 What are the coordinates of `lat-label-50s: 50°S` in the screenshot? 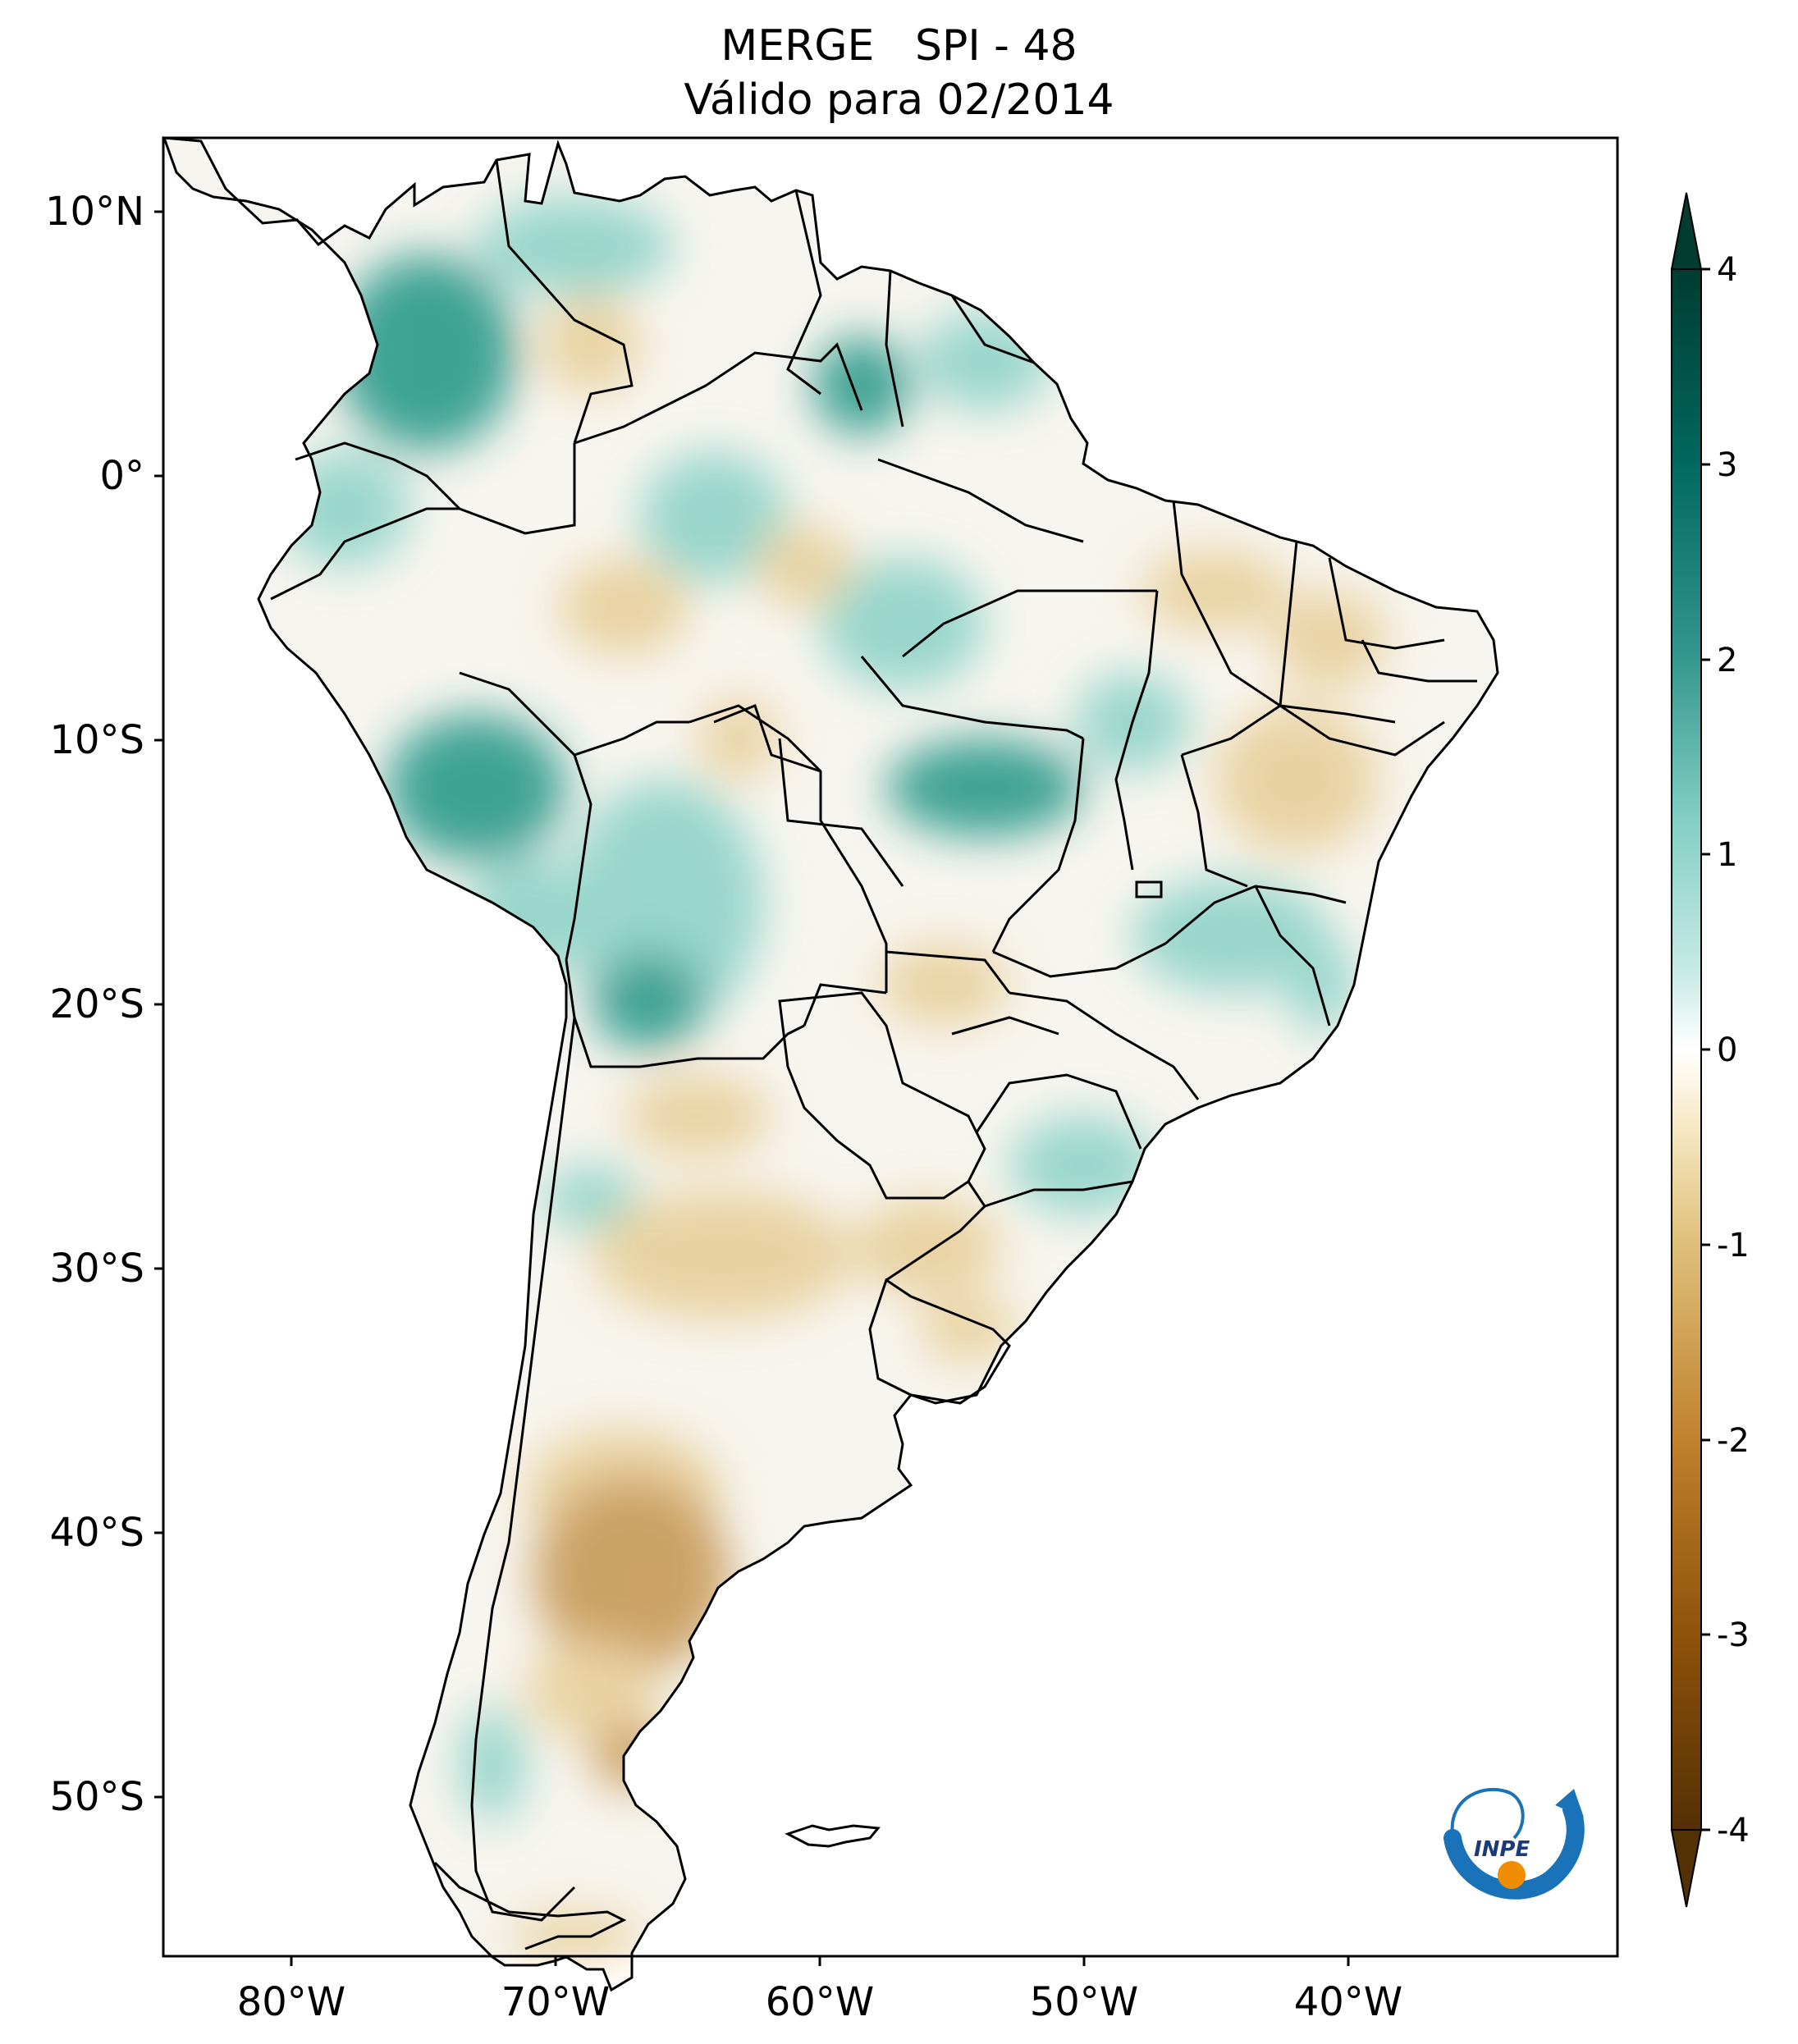 It's located at (96, 1797).